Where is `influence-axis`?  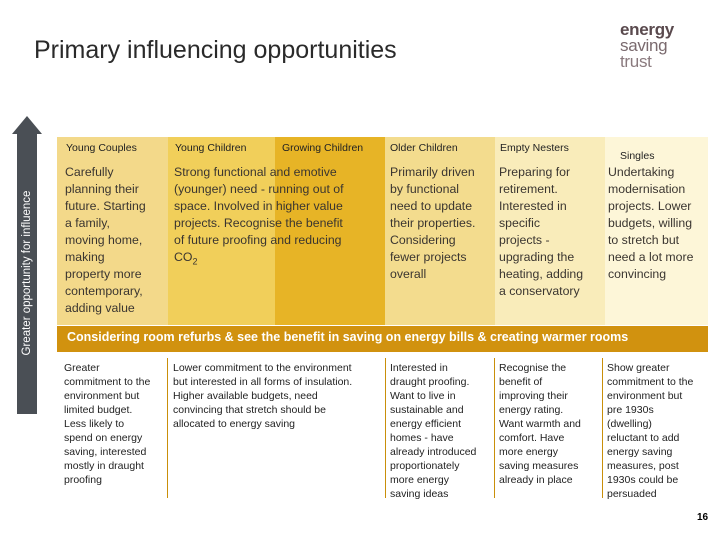
influence-axis is located at coordinates (27, 273).